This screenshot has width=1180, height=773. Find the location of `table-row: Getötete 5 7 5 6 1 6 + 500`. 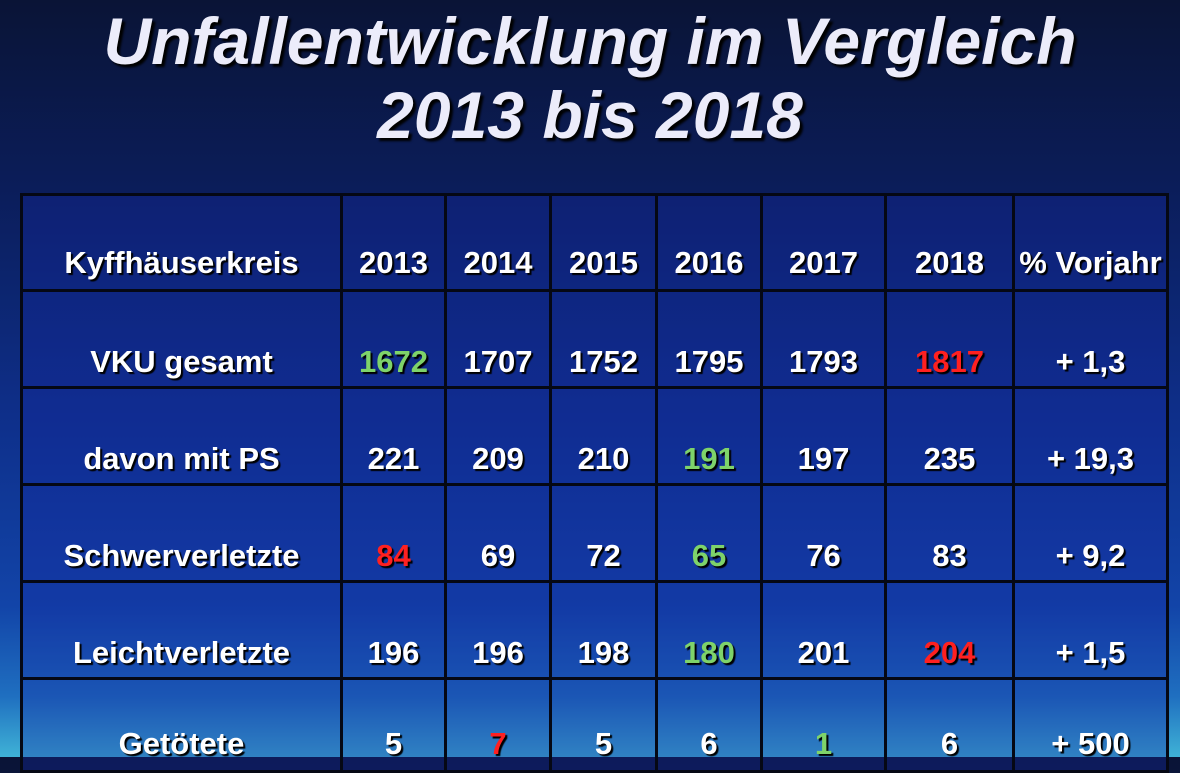

table-row: Getötete 5 7 5 6 1 6 + 500 is located at coordinates (594, 725).